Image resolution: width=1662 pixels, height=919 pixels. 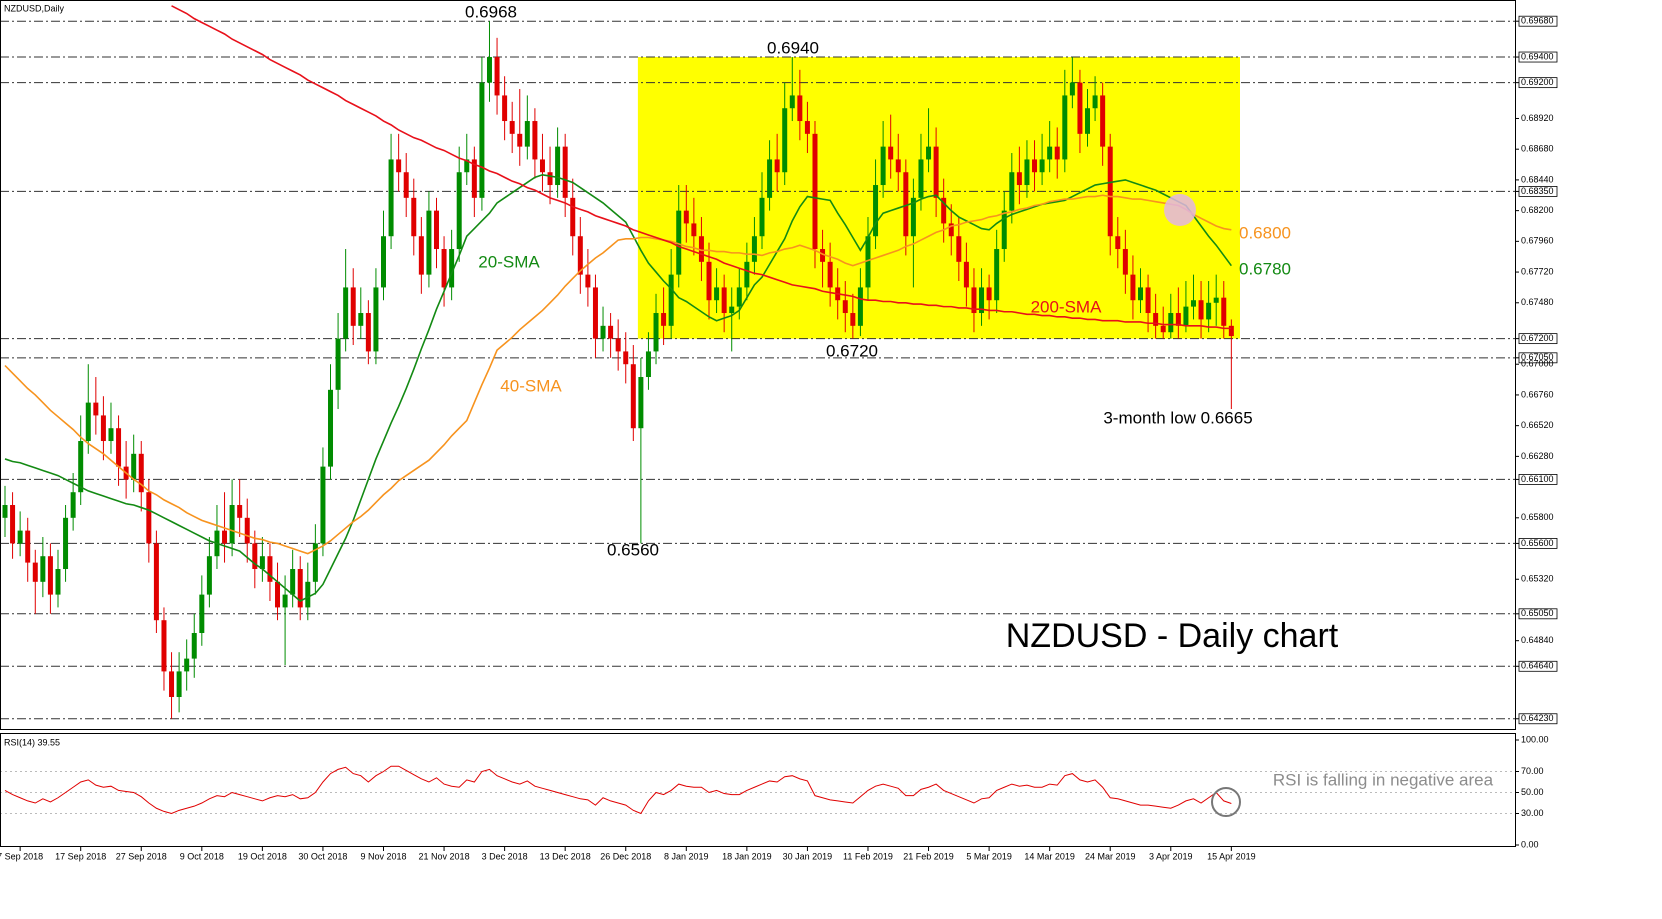 What do you see at coordinates (1537, 191) in the screenshot?
I see `y-tick-label: 0.68350` at bounding box center [1537, 191].